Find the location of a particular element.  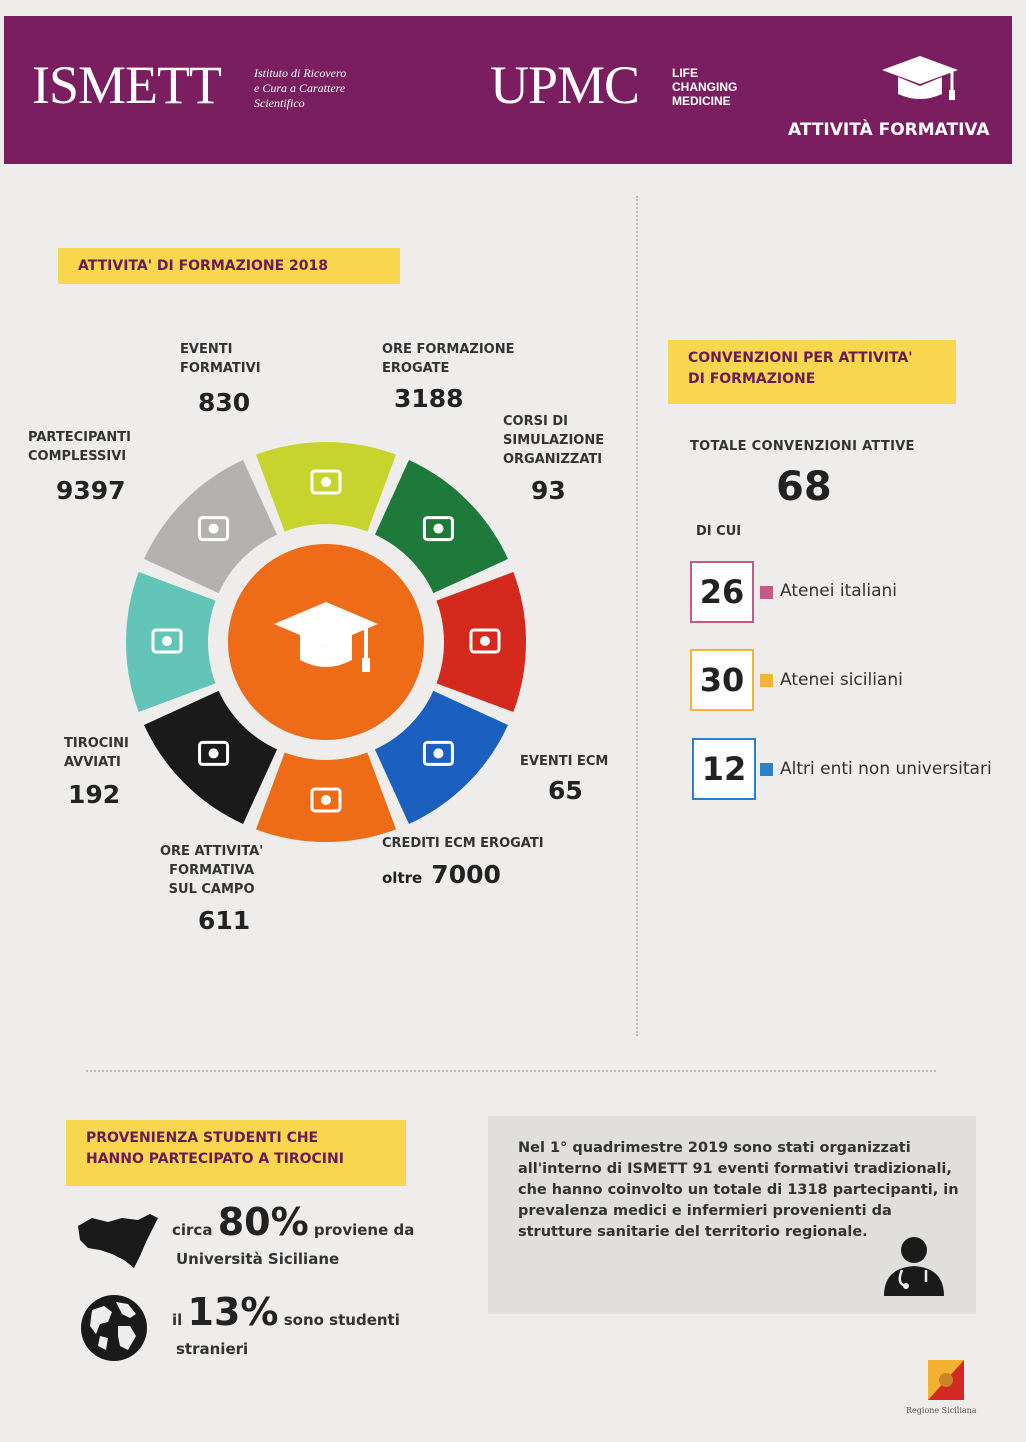

tablet-icon is located at coordinates (326, 800).